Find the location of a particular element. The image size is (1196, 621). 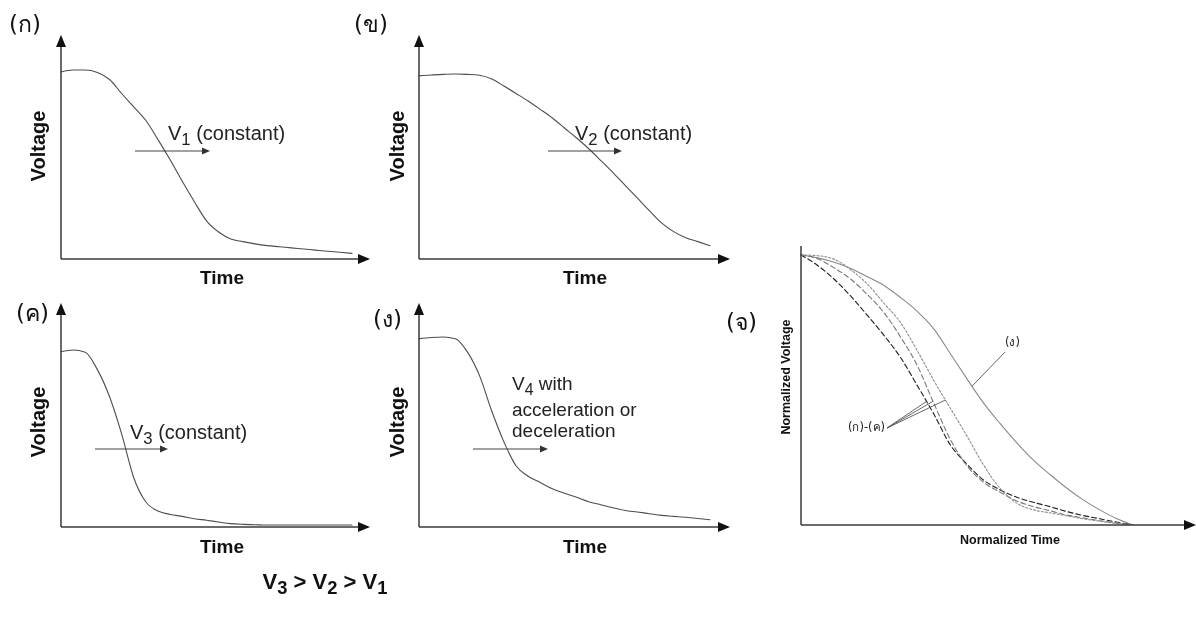

y-axis-title: Normalized Voltage is located at coordinates (786, 377).